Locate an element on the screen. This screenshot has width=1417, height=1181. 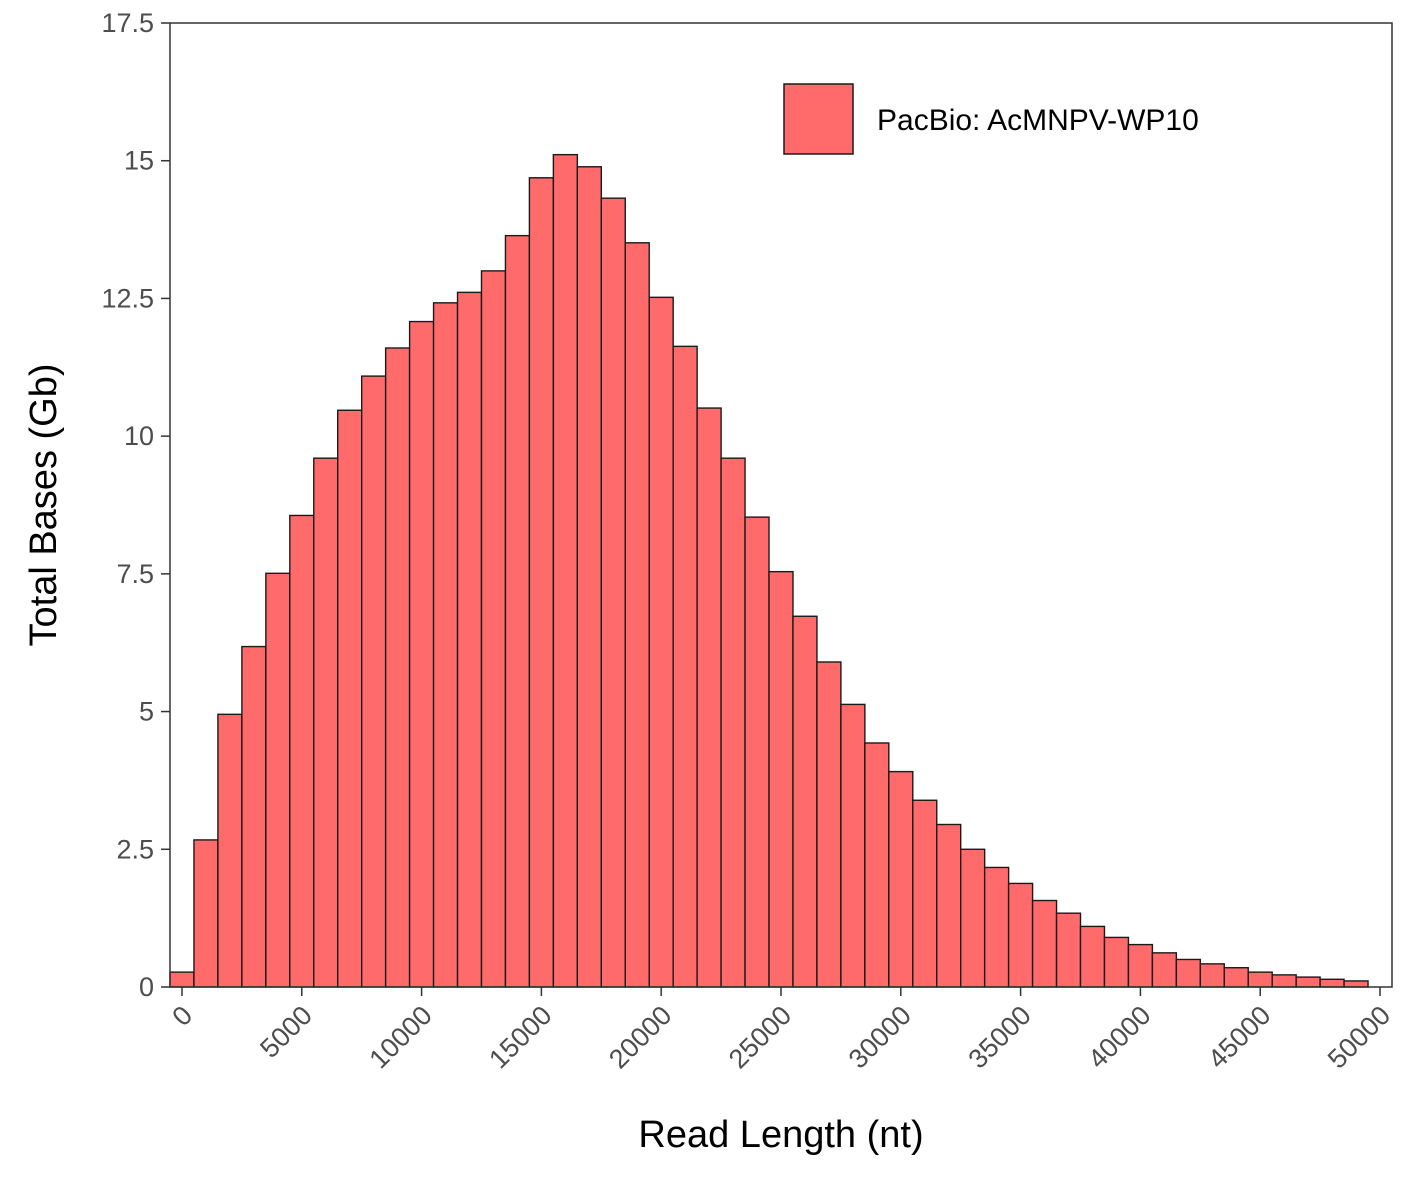
y-tick-label: 2.5 is located at coordinates (135, 849).